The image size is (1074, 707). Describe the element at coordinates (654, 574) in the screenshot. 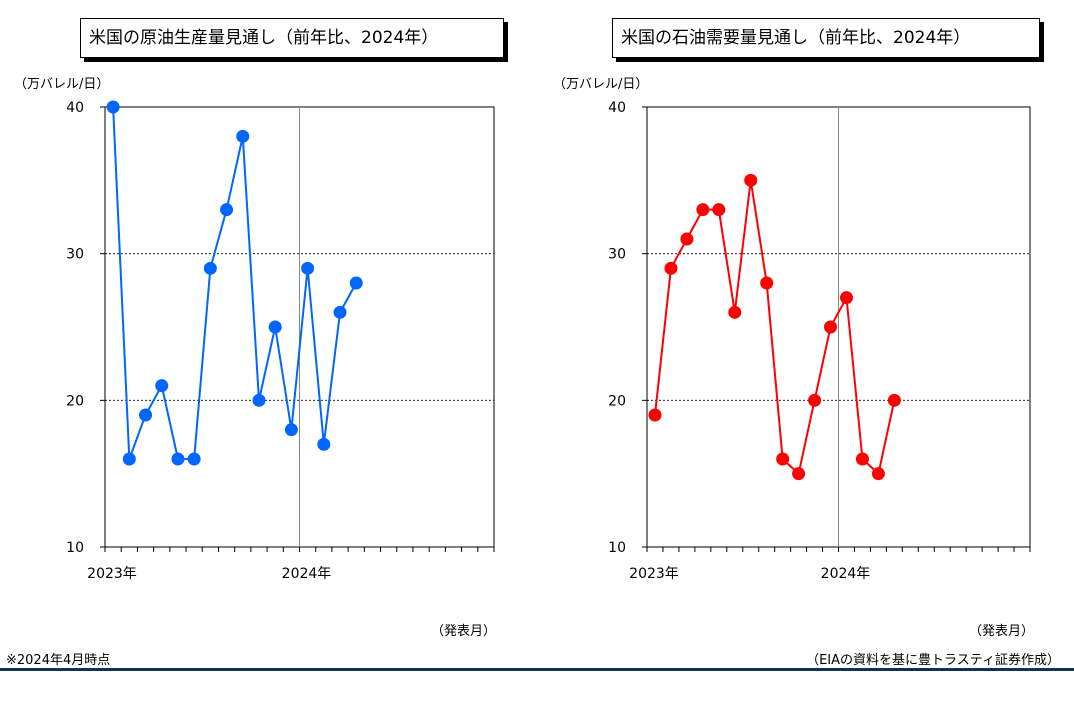

I see `demand-xtick-label: 2023年` at that location.